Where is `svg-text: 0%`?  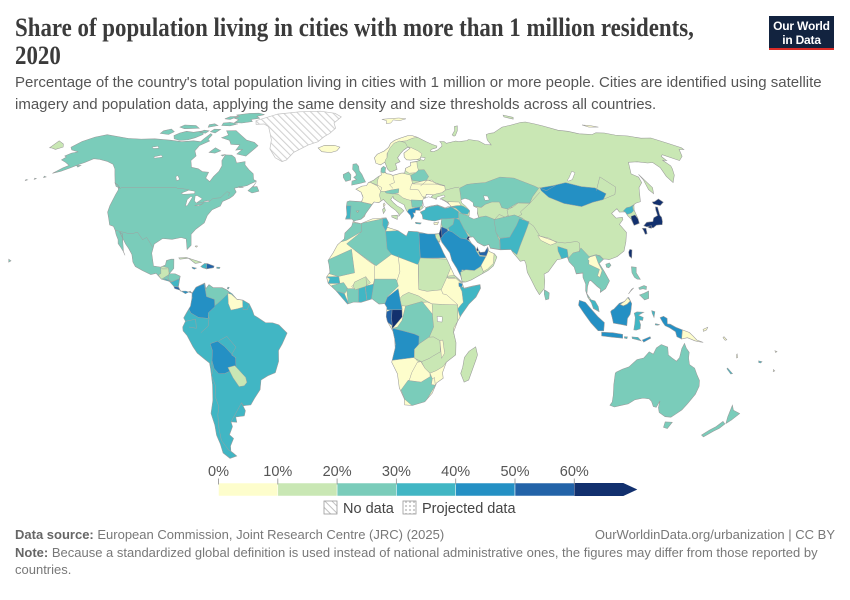 svg-text: 0% is located at coordinates (218, 472).